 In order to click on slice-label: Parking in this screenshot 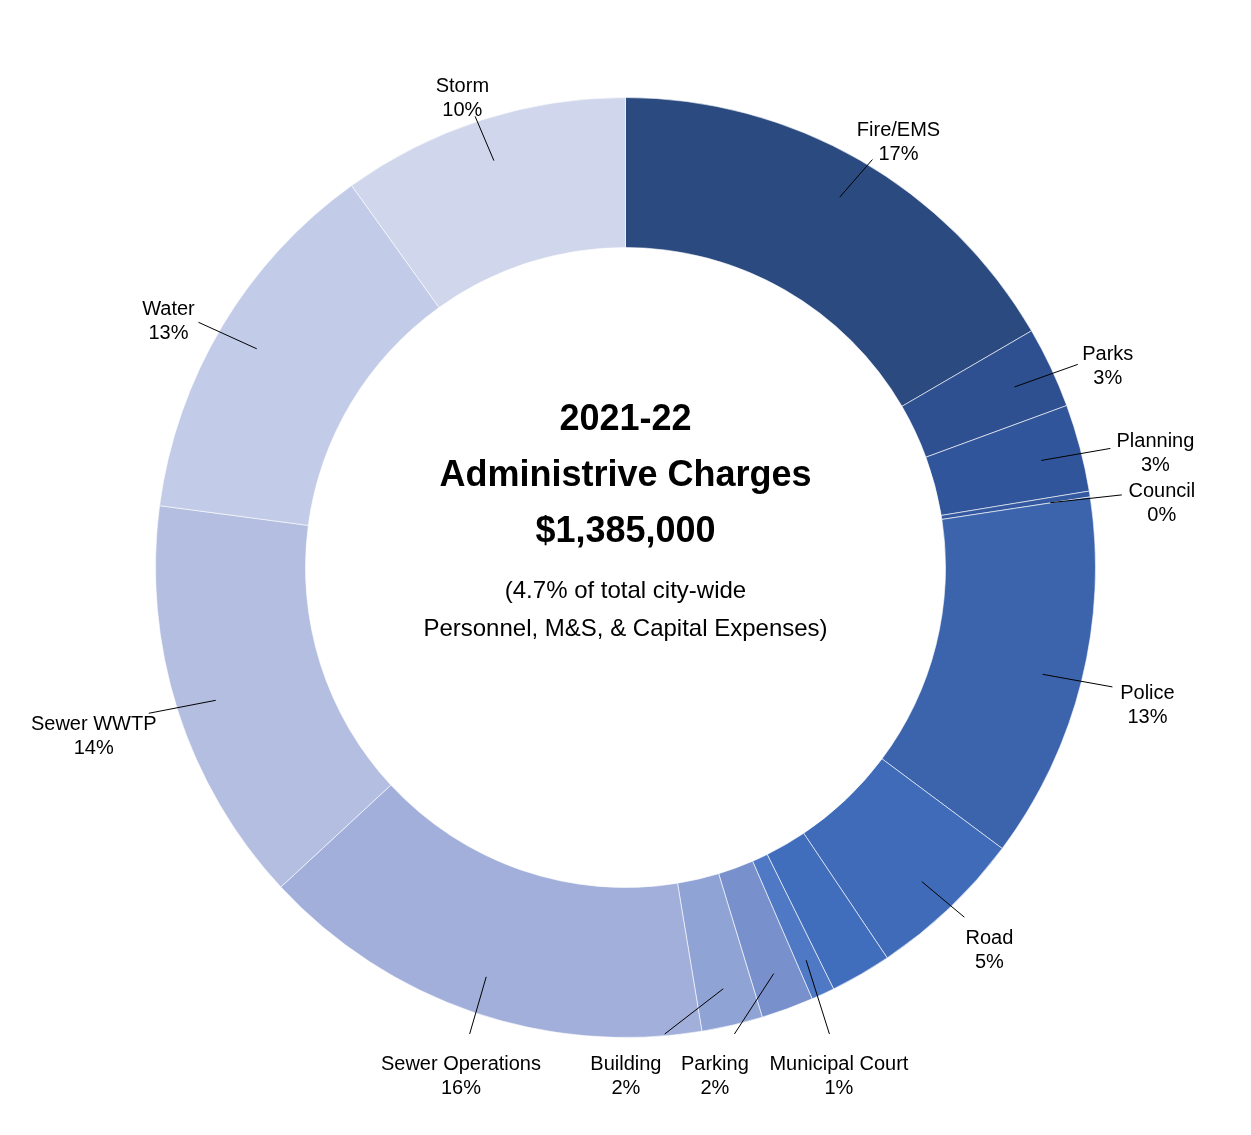, I will do `click(715, 1063)`.